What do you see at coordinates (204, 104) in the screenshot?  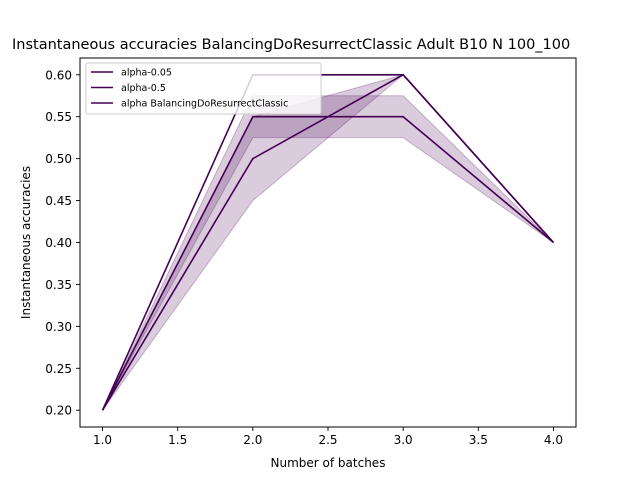 I see `legend-label: alpha BalancingDoResurrectClassic` at bounding box center [204, 104].